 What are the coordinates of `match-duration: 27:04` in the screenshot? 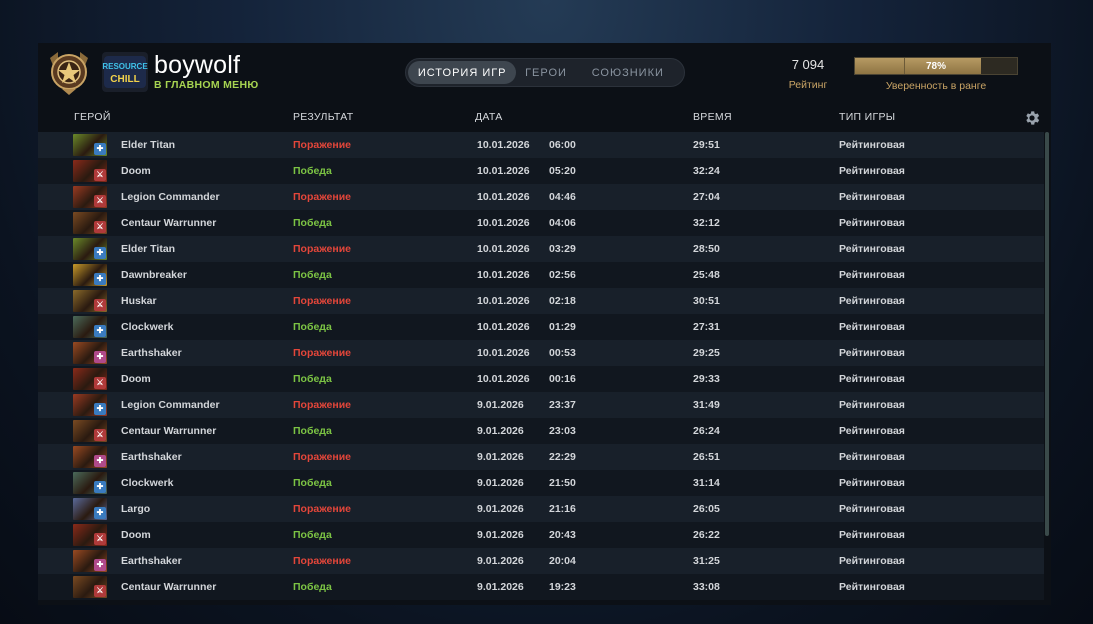 It's located at (706, 197).